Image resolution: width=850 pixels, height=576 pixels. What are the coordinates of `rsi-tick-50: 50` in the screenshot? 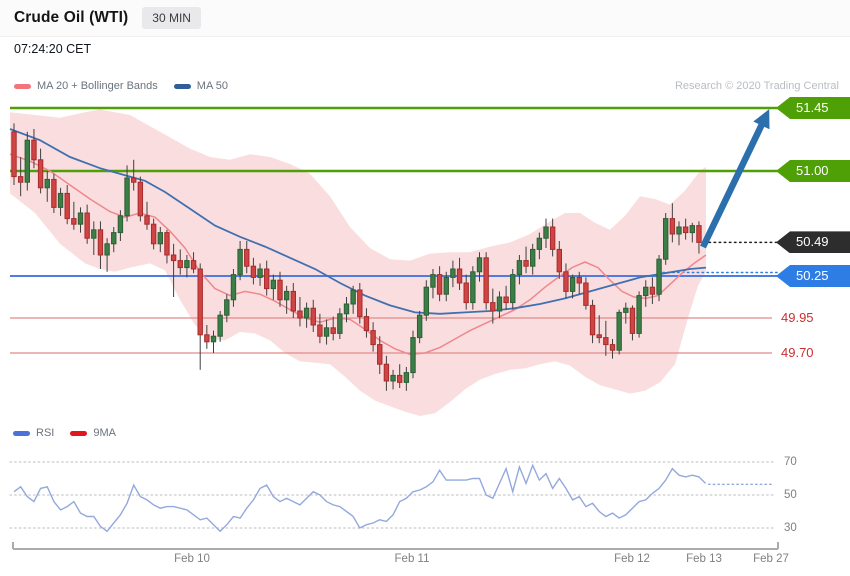 It's located at (790, 495).